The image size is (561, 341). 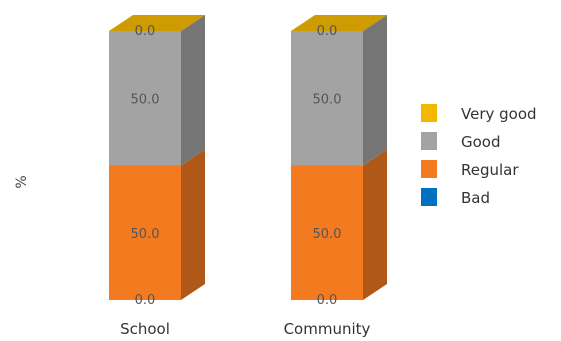 I want to click on bar-side-community-regular, so click(x=375, y=224).